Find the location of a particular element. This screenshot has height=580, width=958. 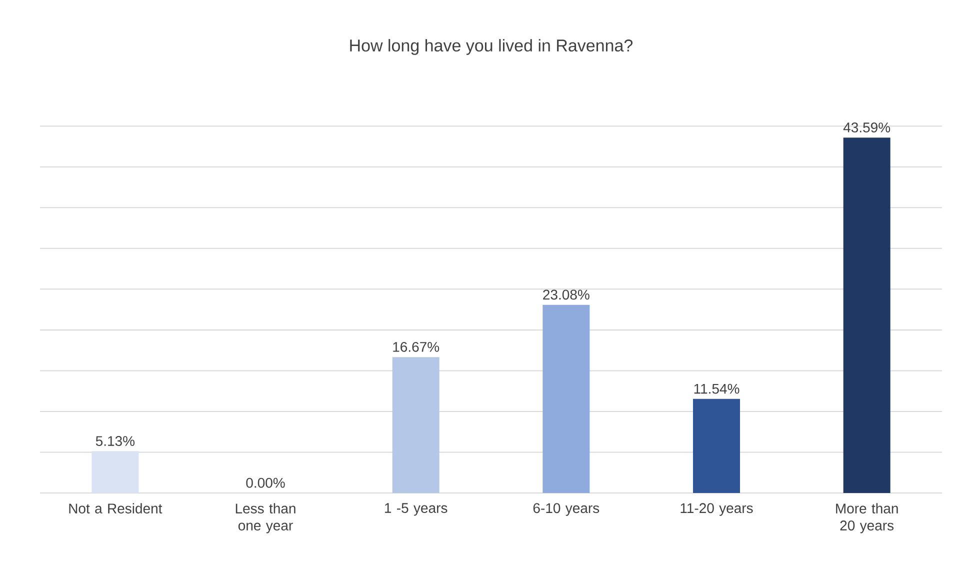

x-tick-label: Not a Resident is located at coordinates (115, 508).